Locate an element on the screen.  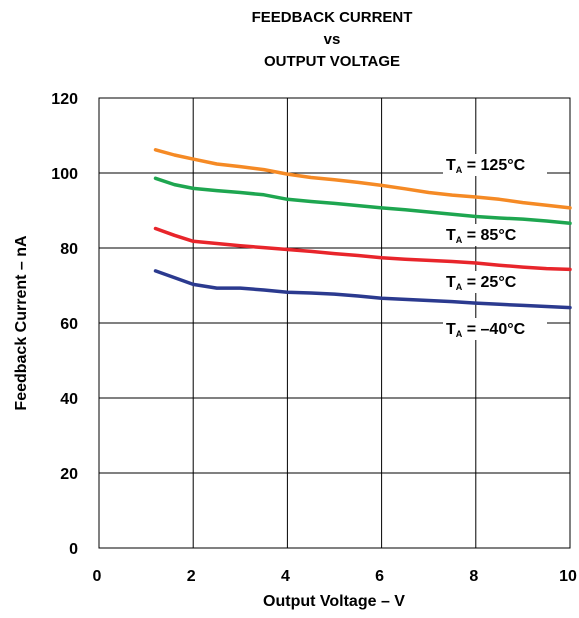
x-tick-2: 2 is located at coordinates (191, 576).